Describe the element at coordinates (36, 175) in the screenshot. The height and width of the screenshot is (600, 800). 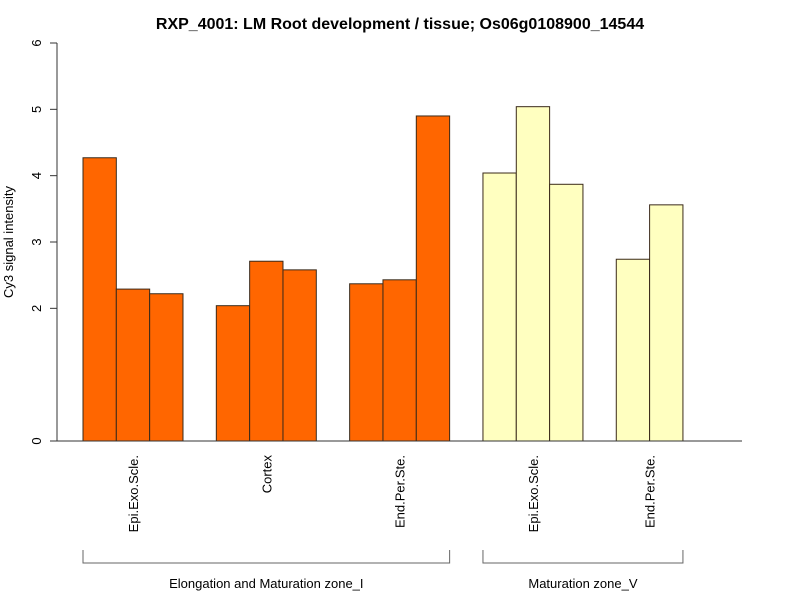
I see `y-tick-label: 4` at that location.